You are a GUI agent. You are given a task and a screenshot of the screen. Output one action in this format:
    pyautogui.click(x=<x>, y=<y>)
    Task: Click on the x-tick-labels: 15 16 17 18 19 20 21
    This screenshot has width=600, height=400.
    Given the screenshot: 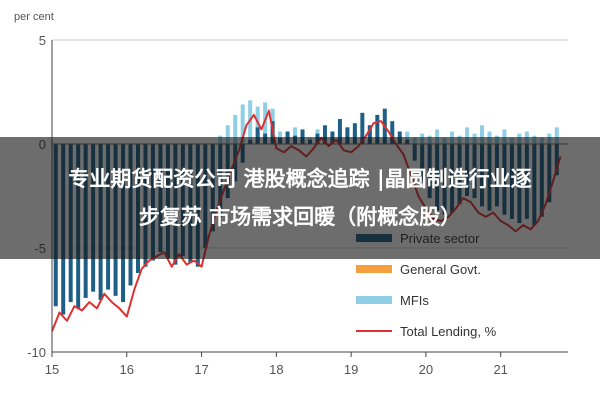 What is the action you would take?
    pyautogui.click(x=276, y=369)
    